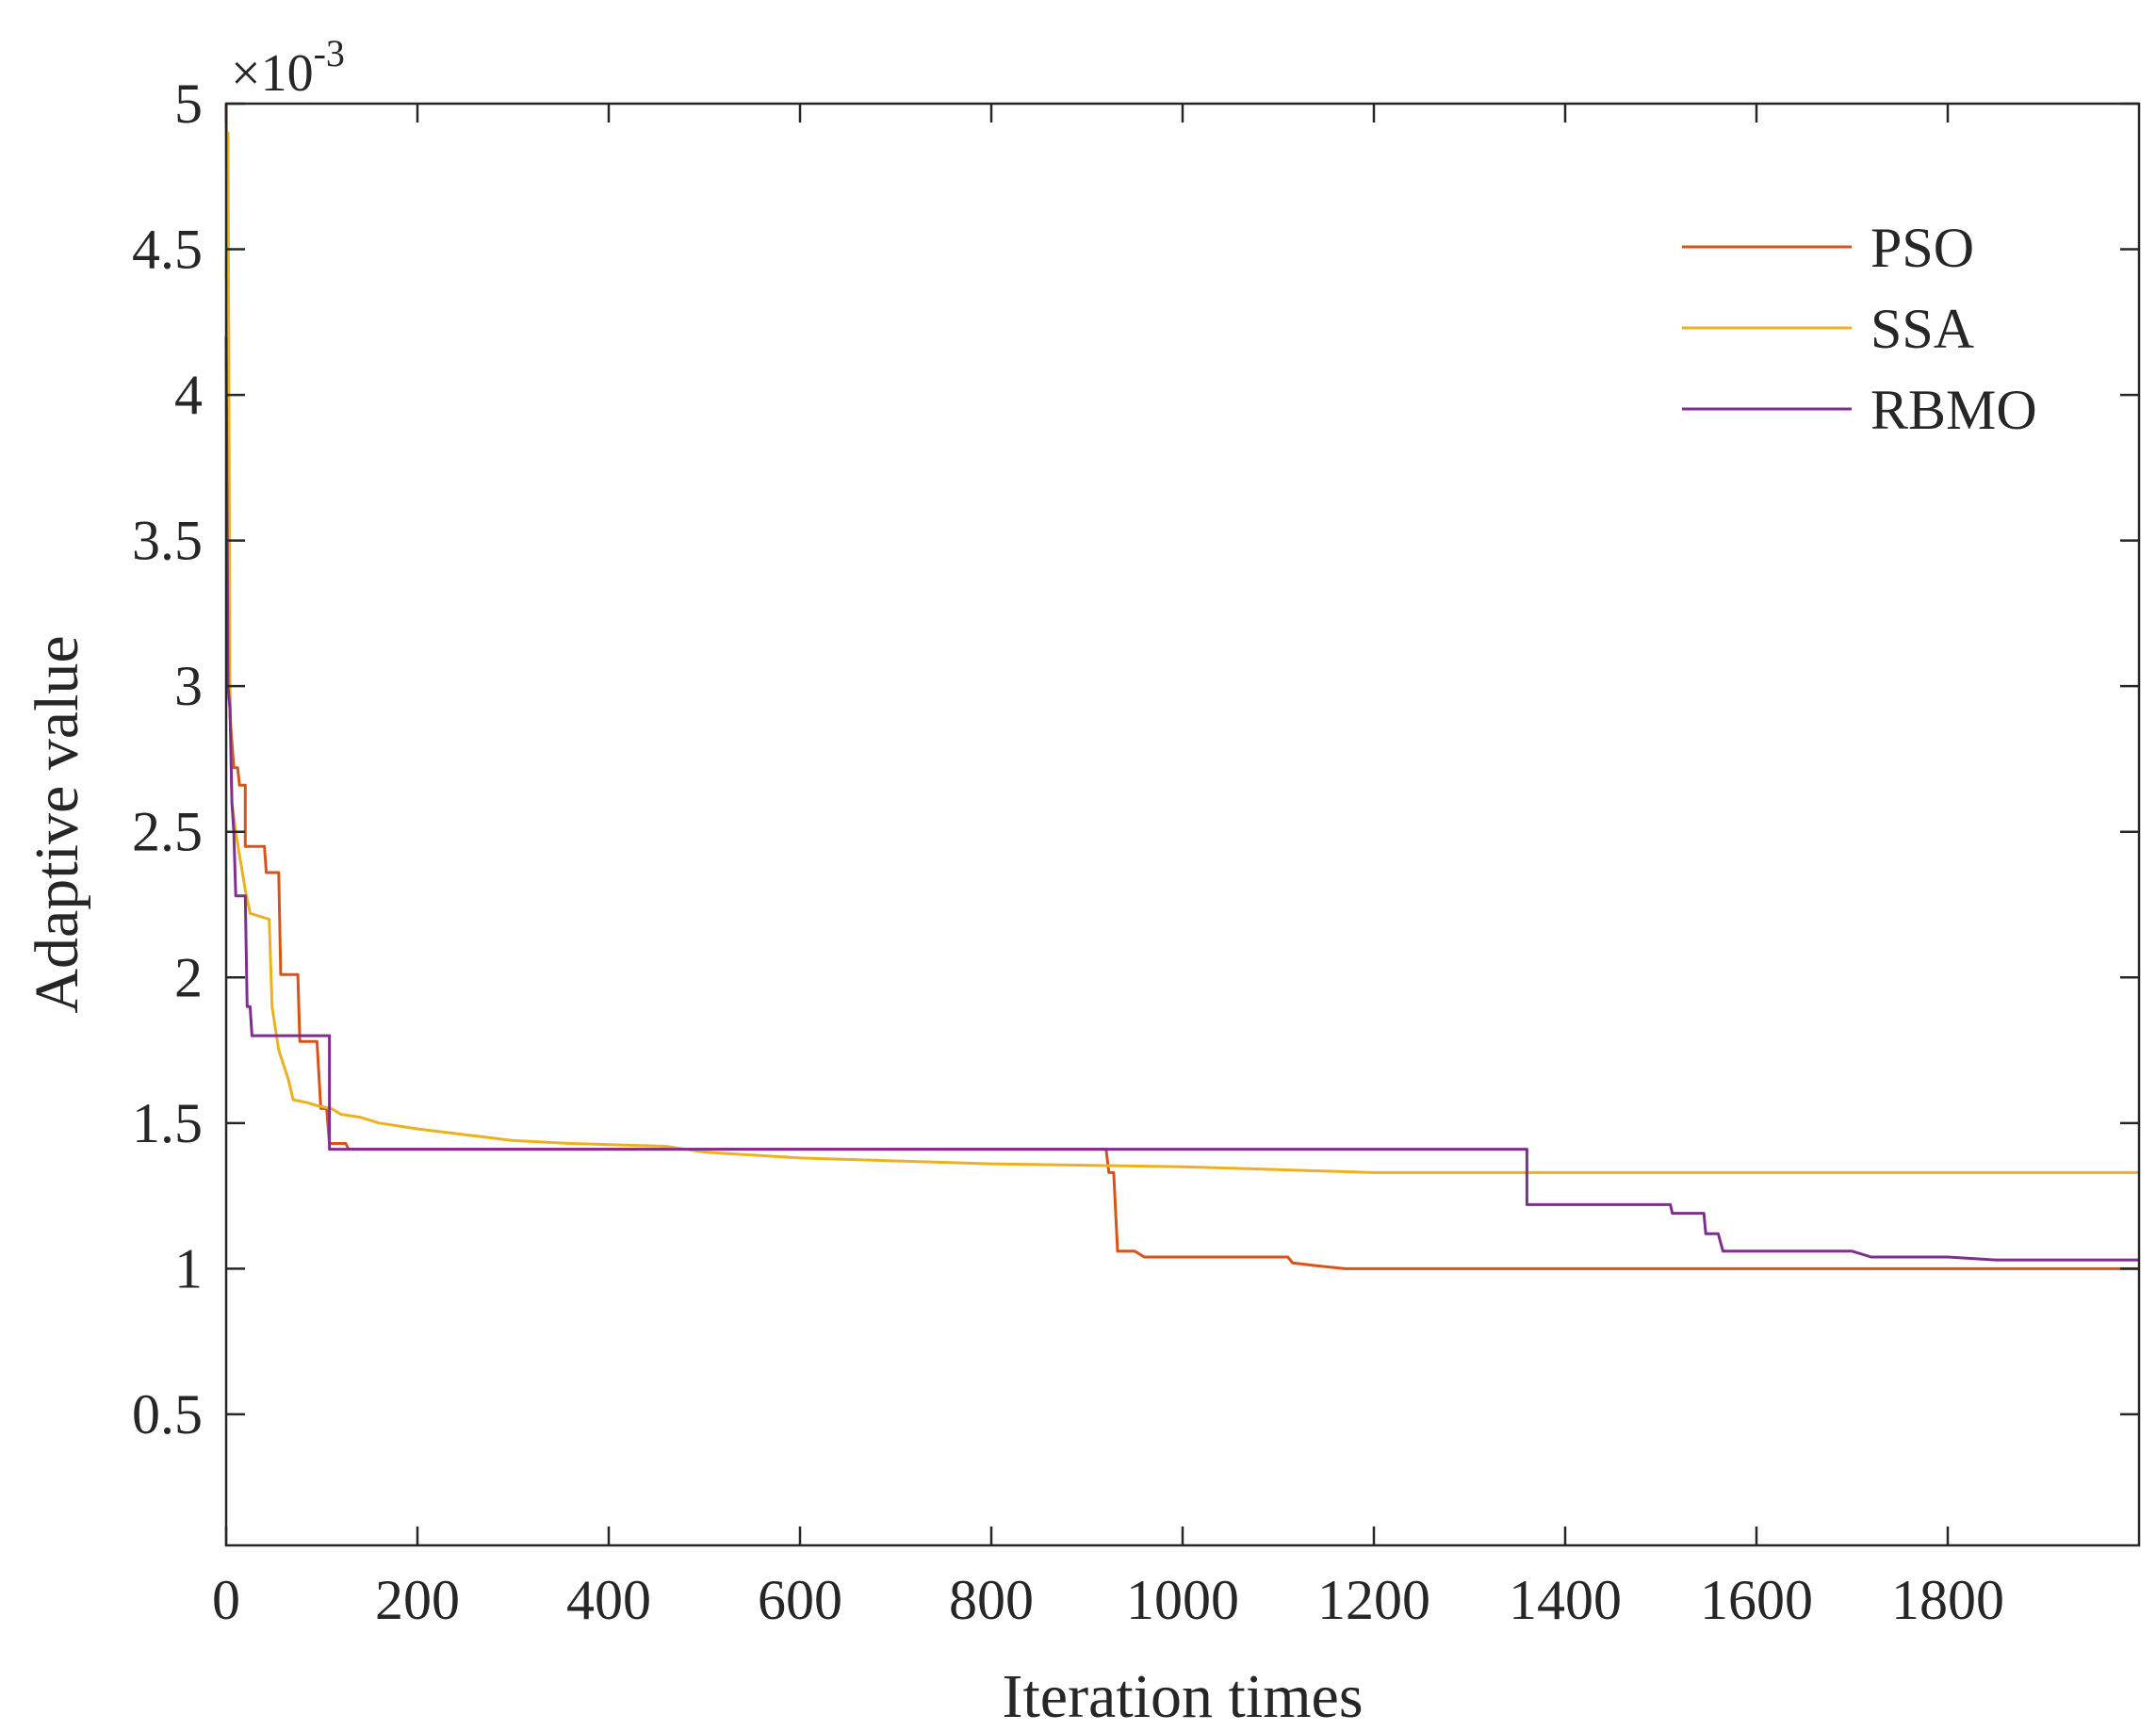 This screenshot has width=2156, height=1731. What do you see at coordinates (189, 686) in the screenshot?
I see `y-tick-label: 3` at bounding box center [189, 686].